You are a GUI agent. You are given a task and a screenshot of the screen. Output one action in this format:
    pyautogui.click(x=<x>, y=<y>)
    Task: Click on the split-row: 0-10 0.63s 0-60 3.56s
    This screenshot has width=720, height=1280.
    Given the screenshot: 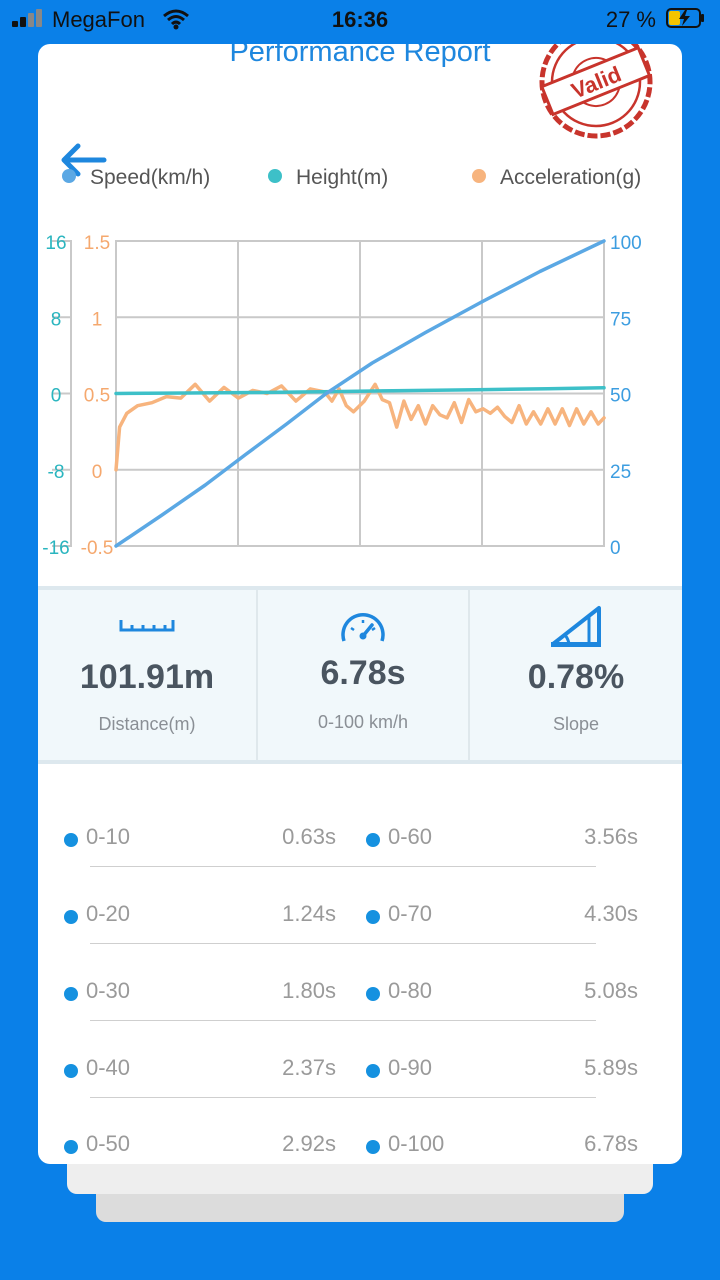 What is the action you would take?
    pyautogui.click(x=360, y=834)
    